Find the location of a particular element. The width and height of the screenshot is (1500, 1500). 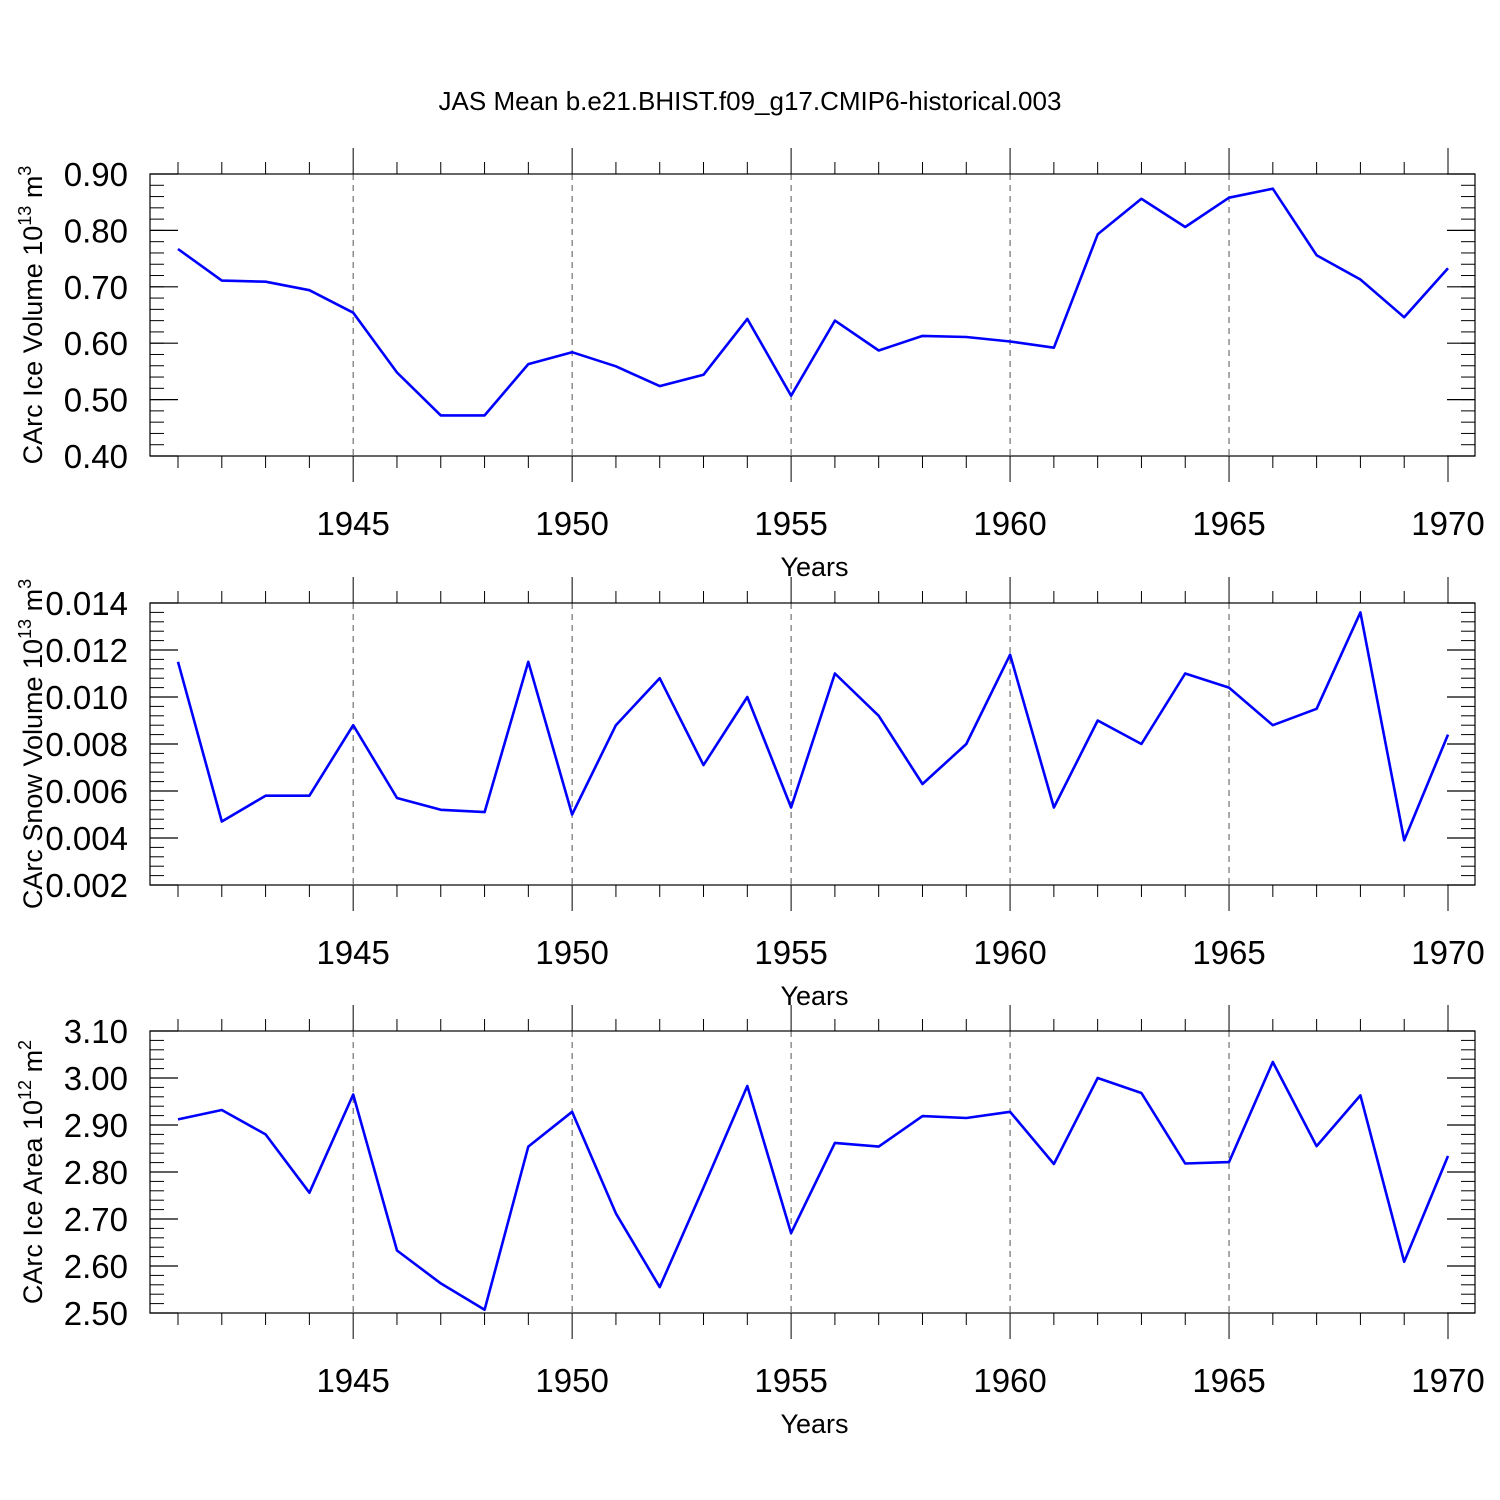

y-tick-label: 2.80 is located at coordinates (96, 1172).